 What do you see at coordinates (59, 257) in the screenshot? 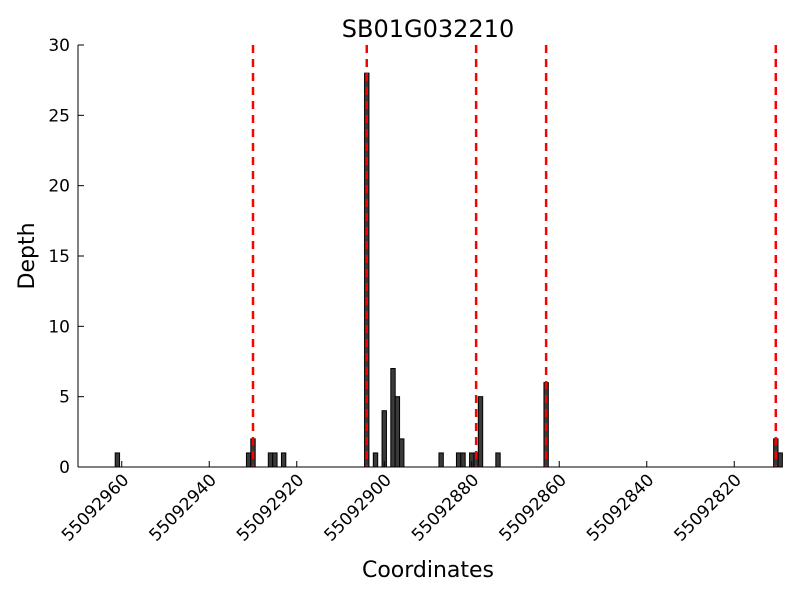
I see `y-tick-label: 15` at bounding box center [59, 257].